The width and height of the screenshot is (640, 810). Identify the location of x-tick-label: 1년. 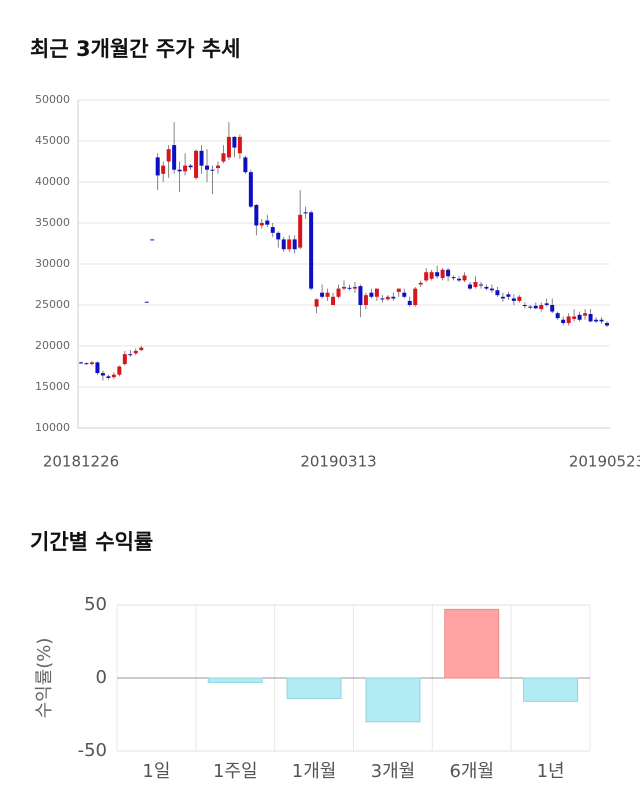
(551, 771).